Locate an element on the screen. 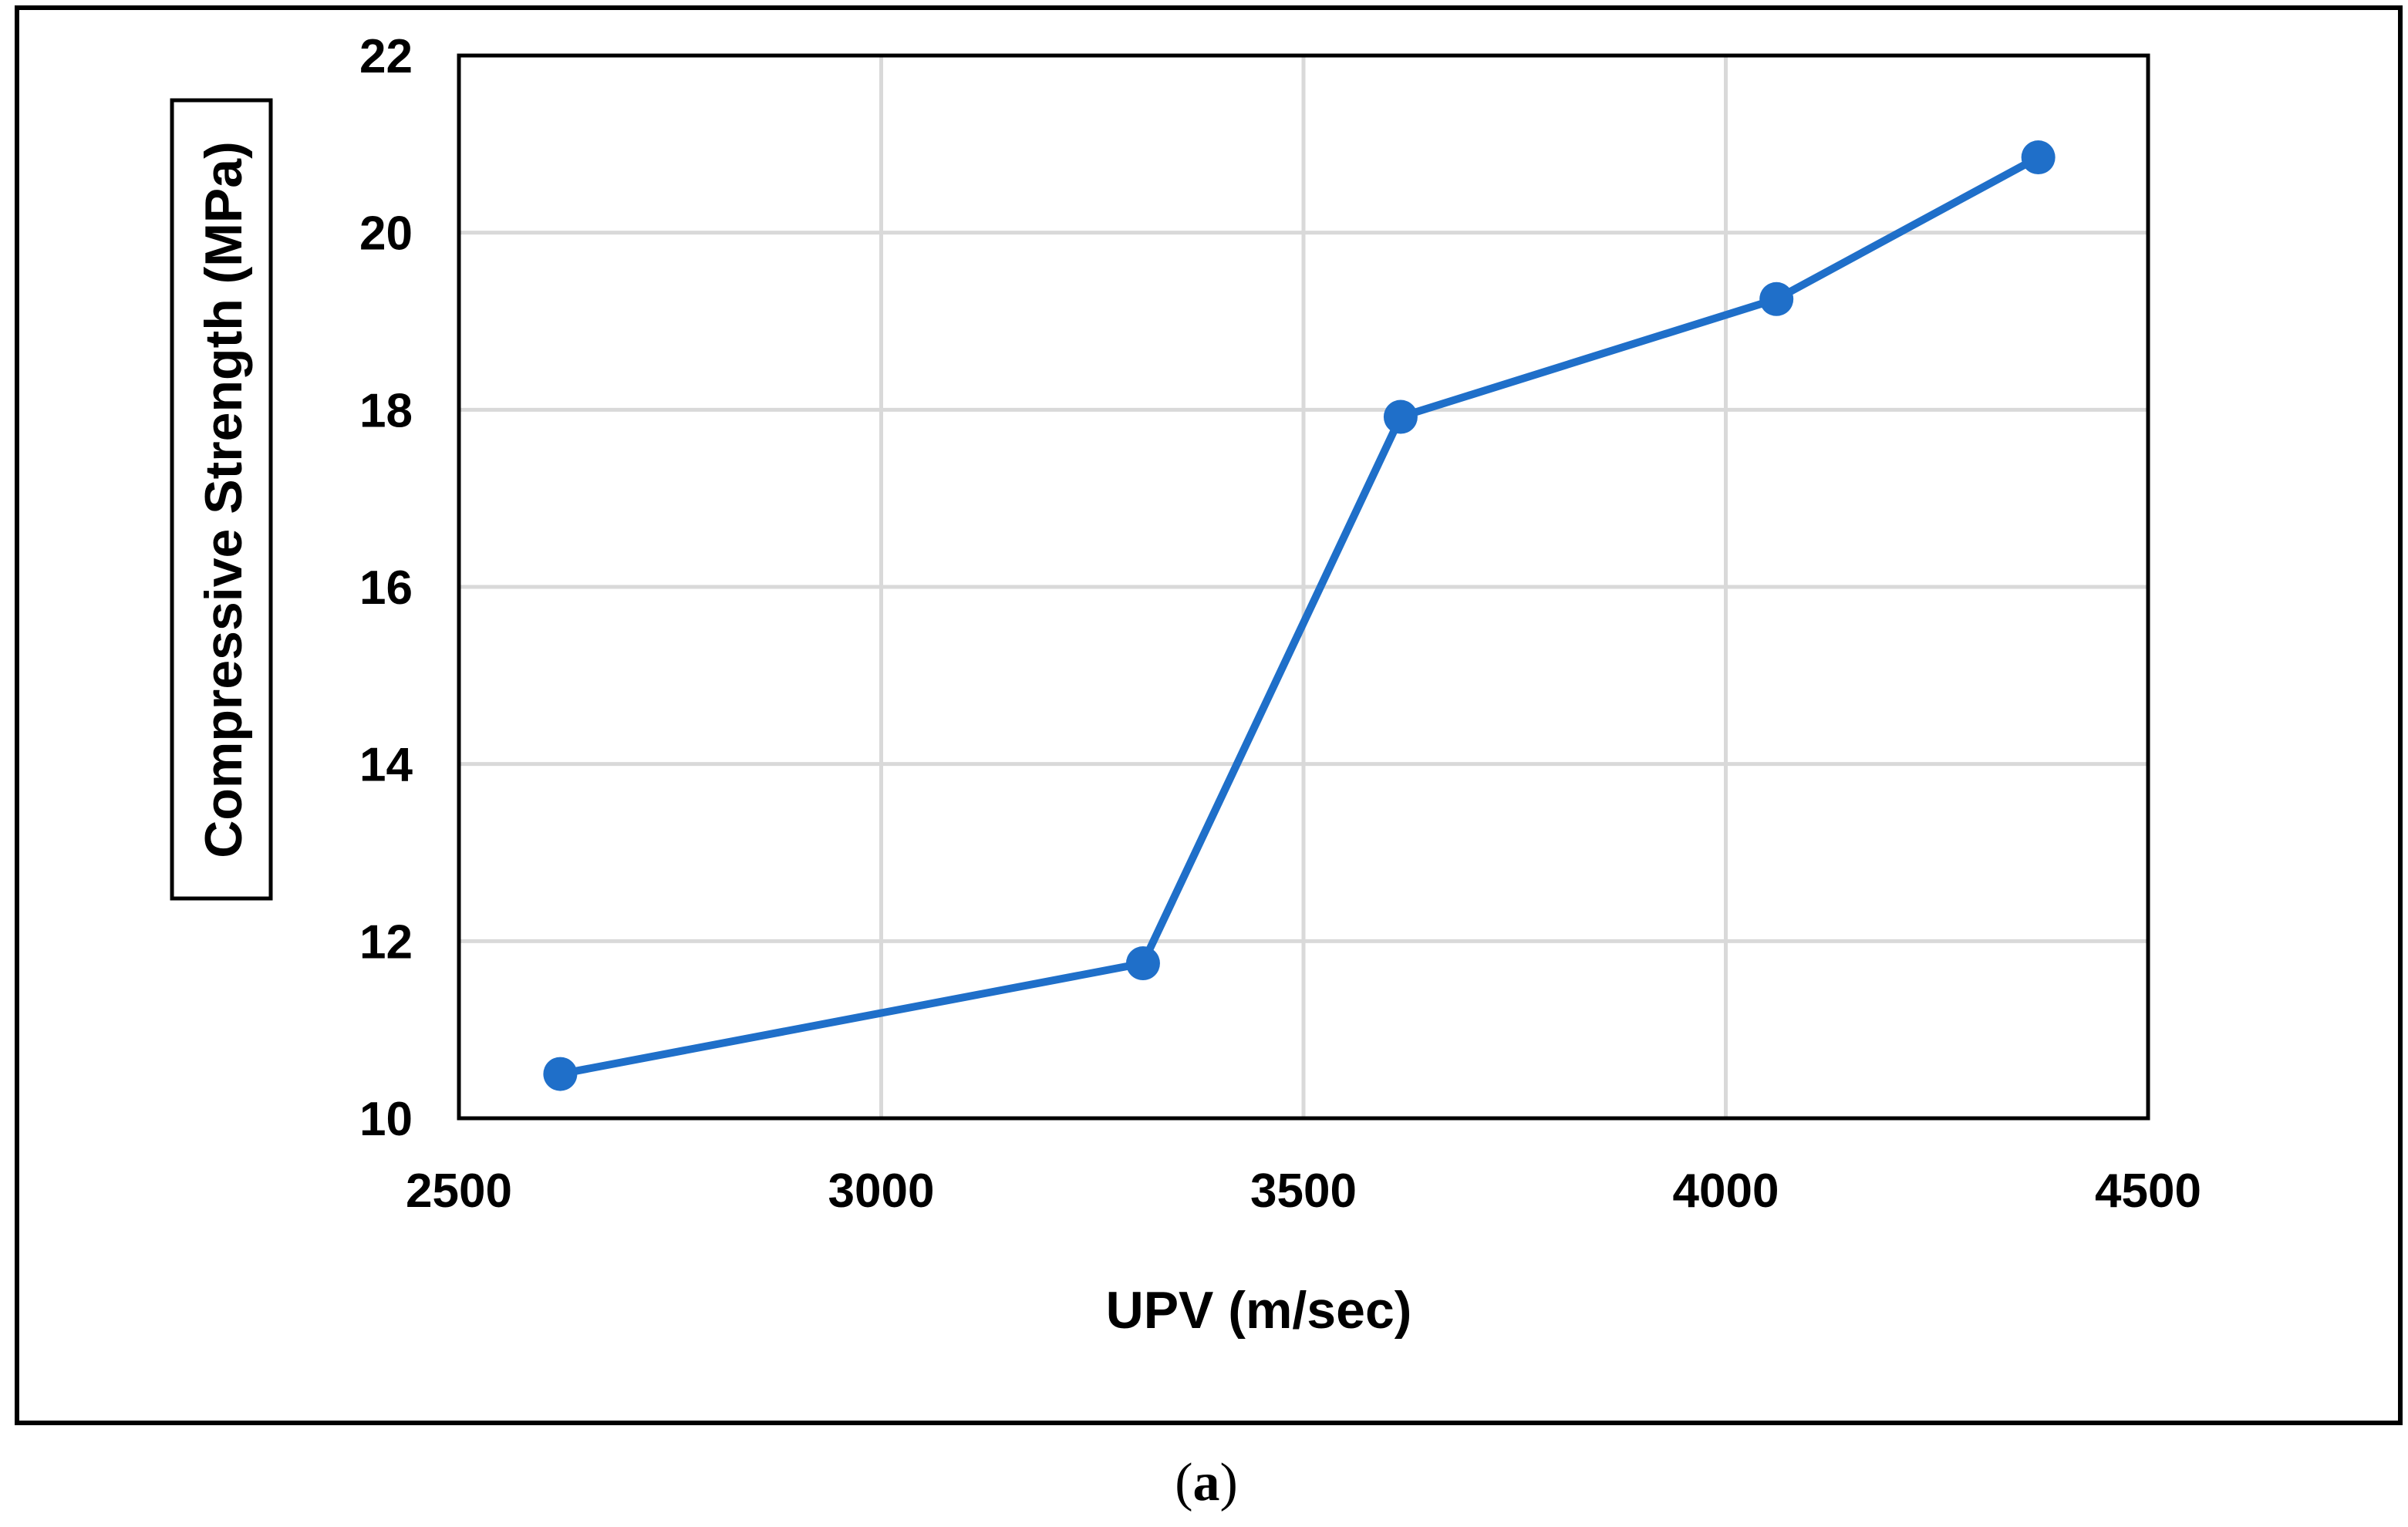 Image resolution: width=2408 pixels, height=1527 pixels. y-axis-title-box is located at coordinates (222, 499).